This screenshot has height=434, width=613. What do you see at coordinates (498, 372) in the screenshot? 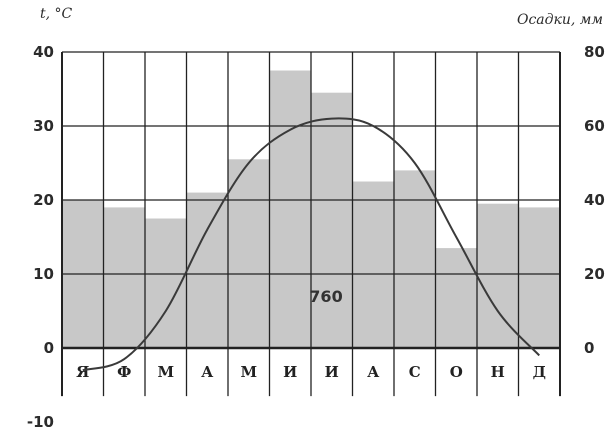
I see `month-label: Н` at bounding box center [498, 372].